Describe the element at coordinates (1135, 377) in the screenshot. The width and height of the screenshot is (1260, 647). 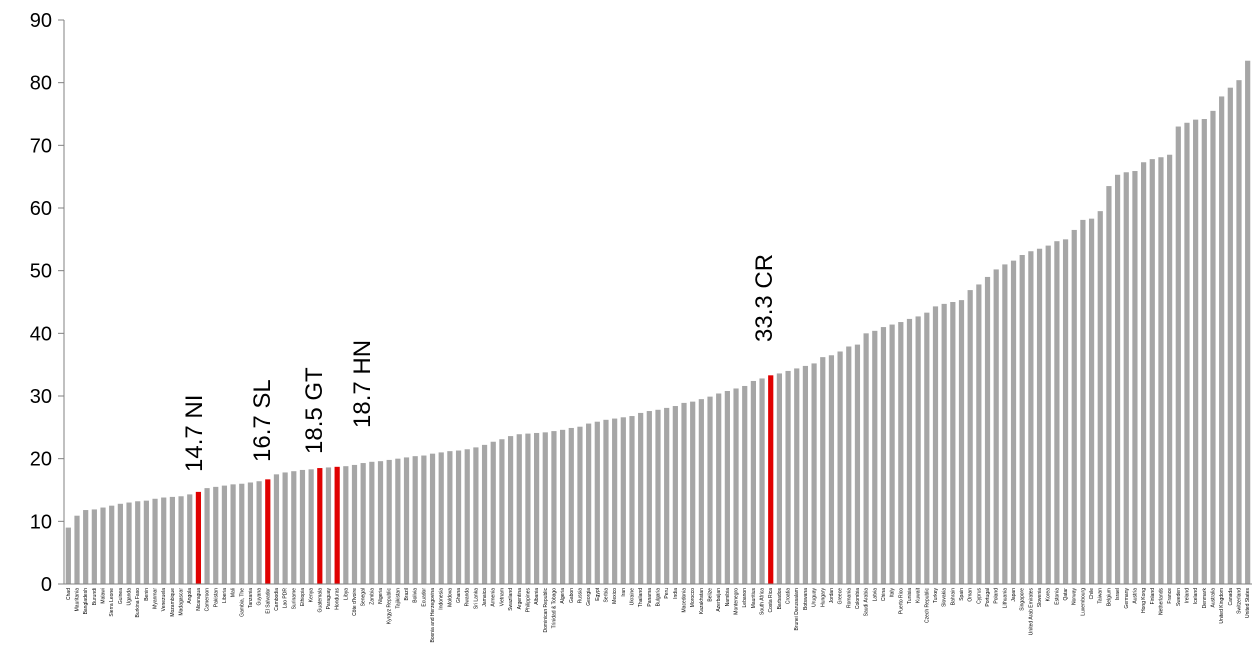
I see `bar-austria` at that location.